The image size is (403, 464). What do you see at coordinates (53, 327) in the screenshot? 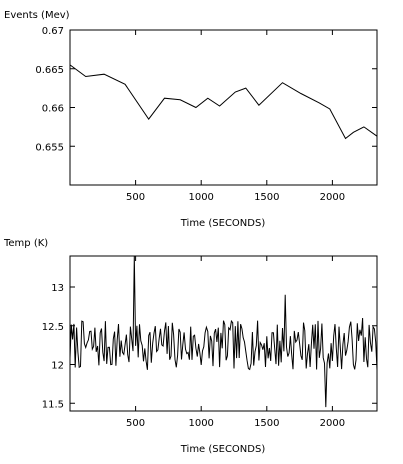
I see `temp-y-tick-label: 12.5` at bounding box center [53, 327].